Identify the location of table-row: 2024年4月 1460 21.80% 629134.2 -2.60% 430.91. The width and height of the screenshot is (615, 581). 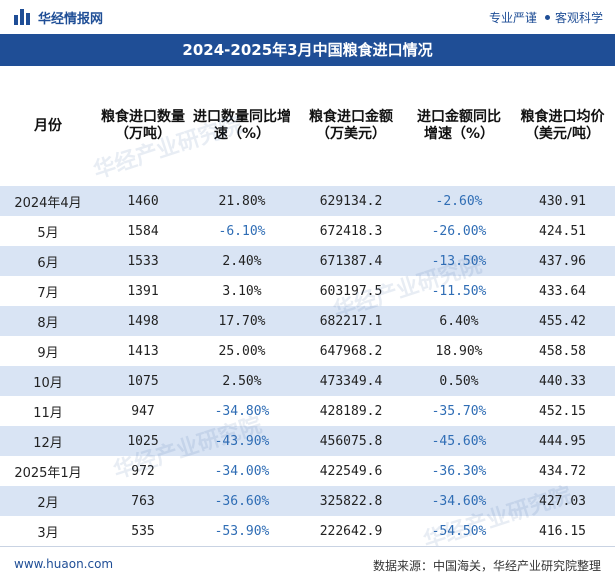
(307, 201).